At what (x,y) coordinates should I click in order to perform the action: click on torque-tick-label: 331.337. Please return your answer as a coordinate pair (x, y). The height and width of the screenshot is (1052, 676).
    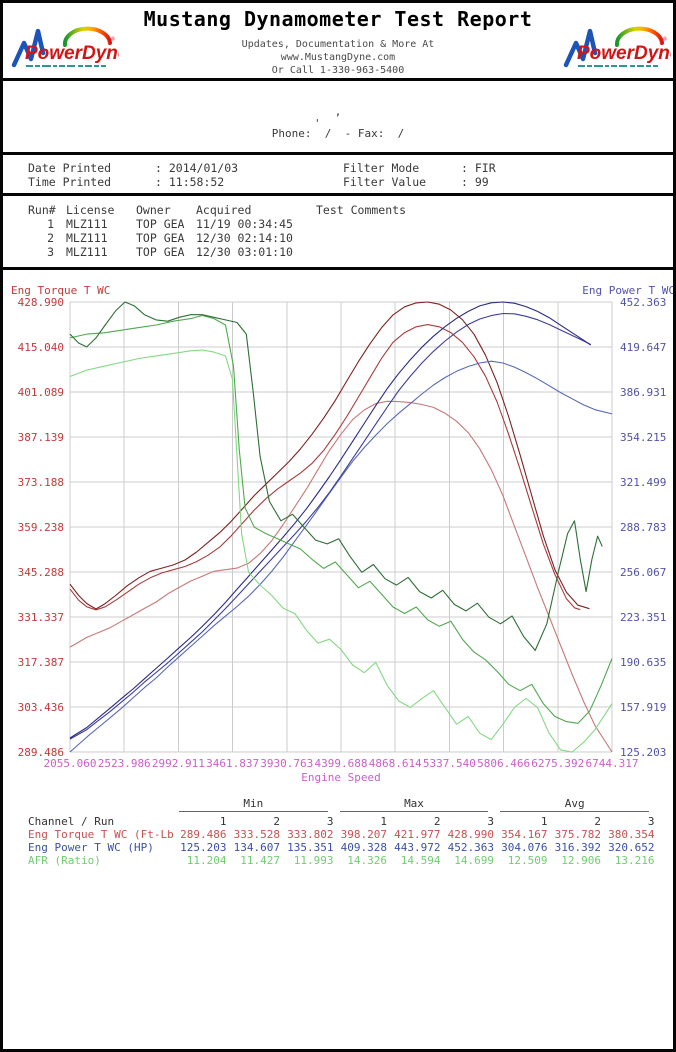
    Looking at the image, I should click on (41, 617).